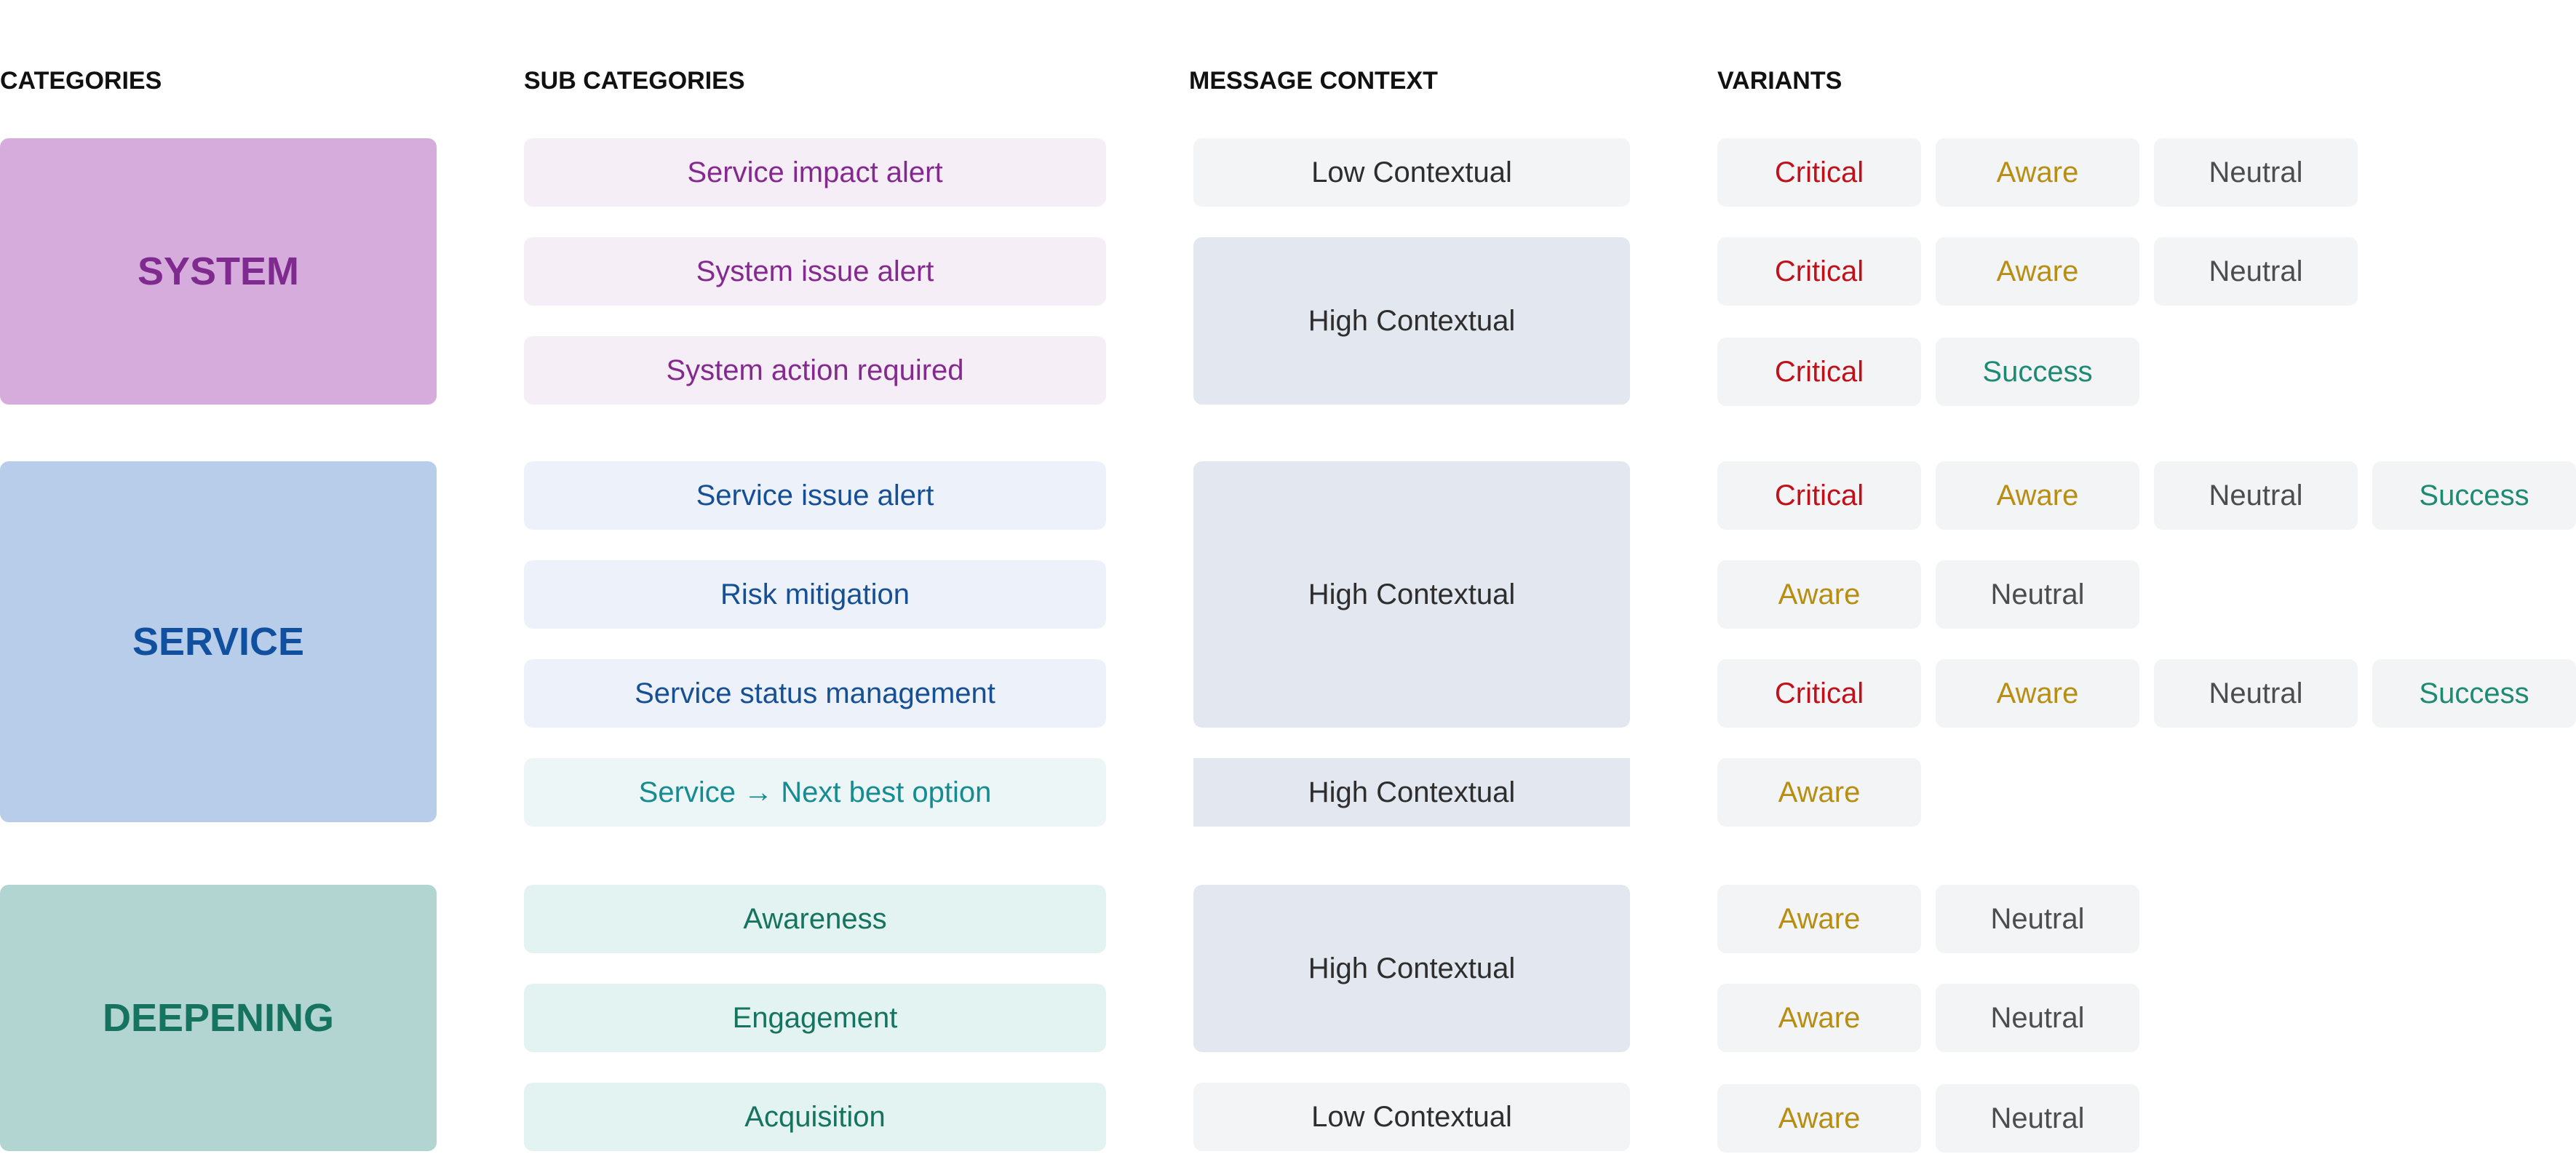 This screenshot has width=2576, height=1154. Describe the element at coordinates (815, 271) in the screenshot. I see `subcategory-system-issue-alert: System issue alert` at that location.